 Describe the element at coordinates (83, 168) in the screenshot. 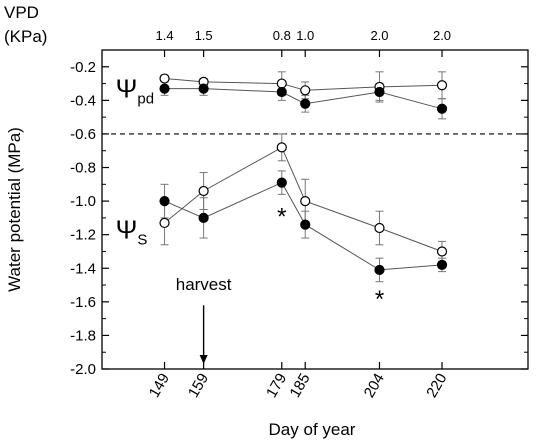

I see `y-tick-label: -0.8` at that location.